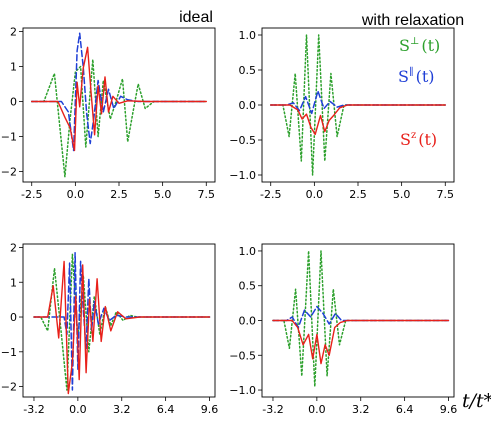  I want to click on title-ideal: ideal, so click(196, 17).